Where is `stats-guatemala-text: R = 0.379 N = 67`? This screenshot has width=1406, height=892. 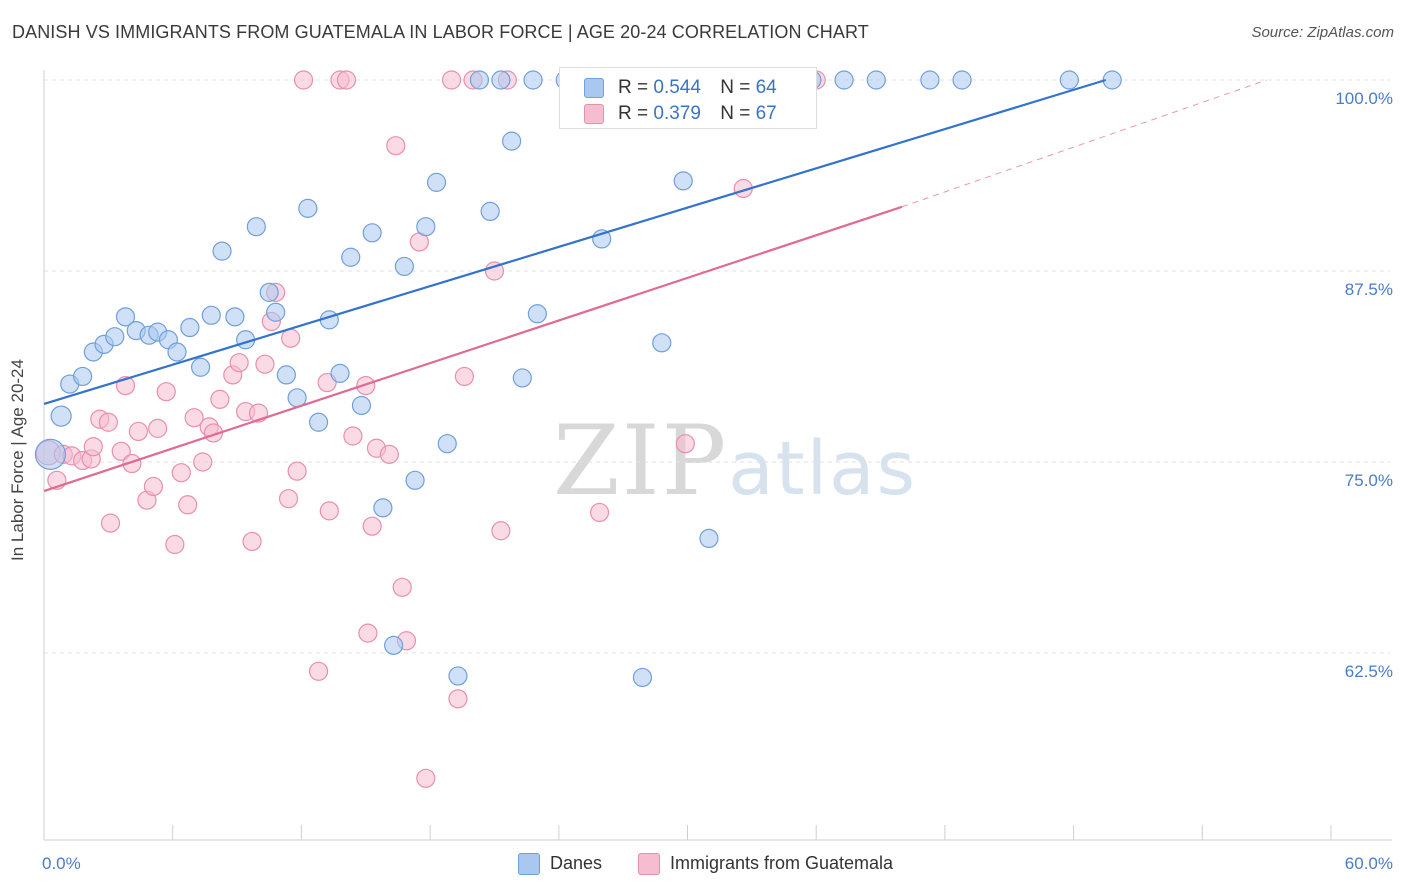
stats-guatemala-text: R = 0.379 N = 67 is located at coordinates (697, 114).